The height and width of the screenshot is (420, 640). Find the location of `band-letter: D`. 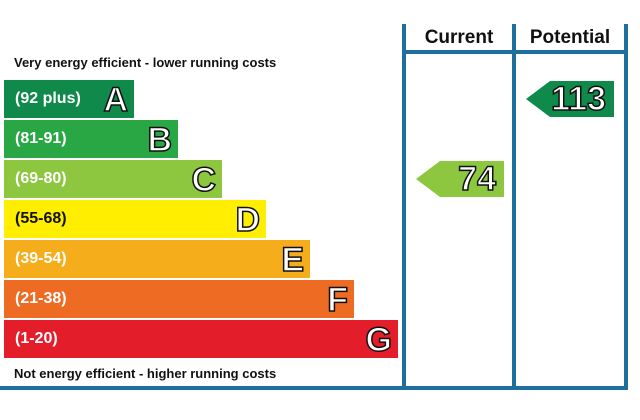

band-letter: D is located at coordinates (248, 220).